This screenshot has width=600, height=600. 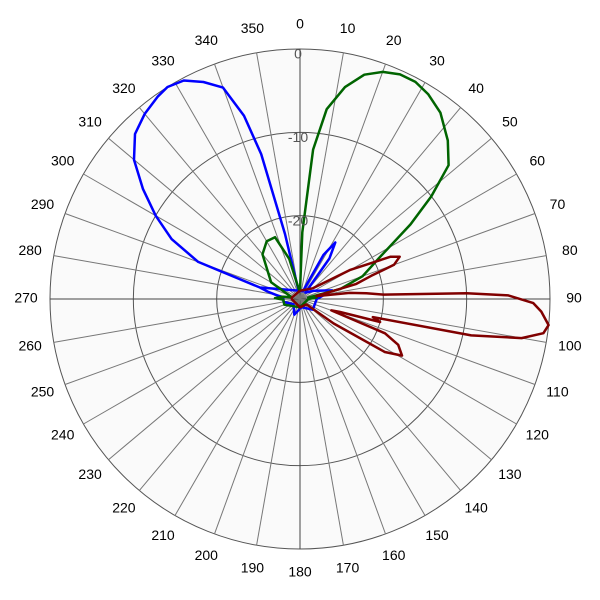 I want to click on angle-tick-label: 290, so click(x=43, y=204).